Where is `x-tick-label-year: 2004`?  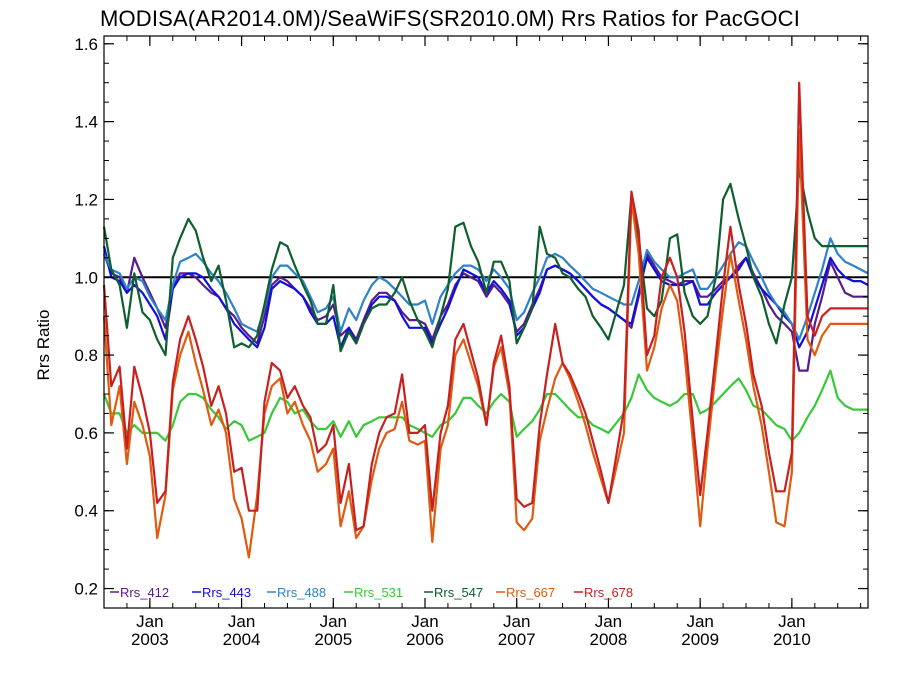 x-tick-label-year: 2004 is located at coordinates (242, 639).